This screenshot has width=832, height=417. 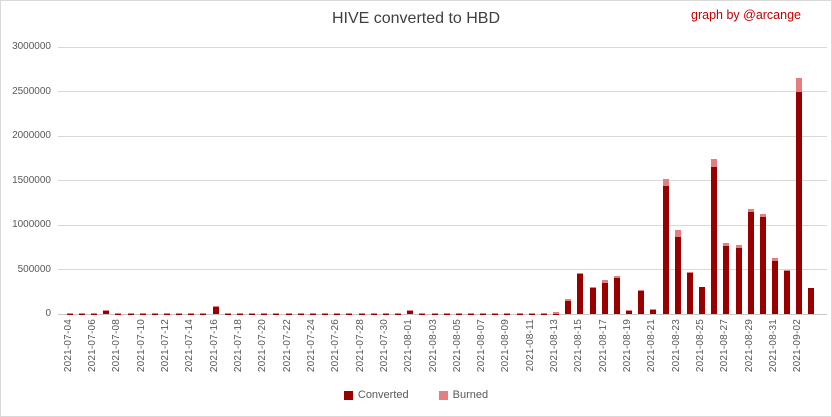 I want to click on x-tick-label: 2021-07-14, so click(x=190, y=346).